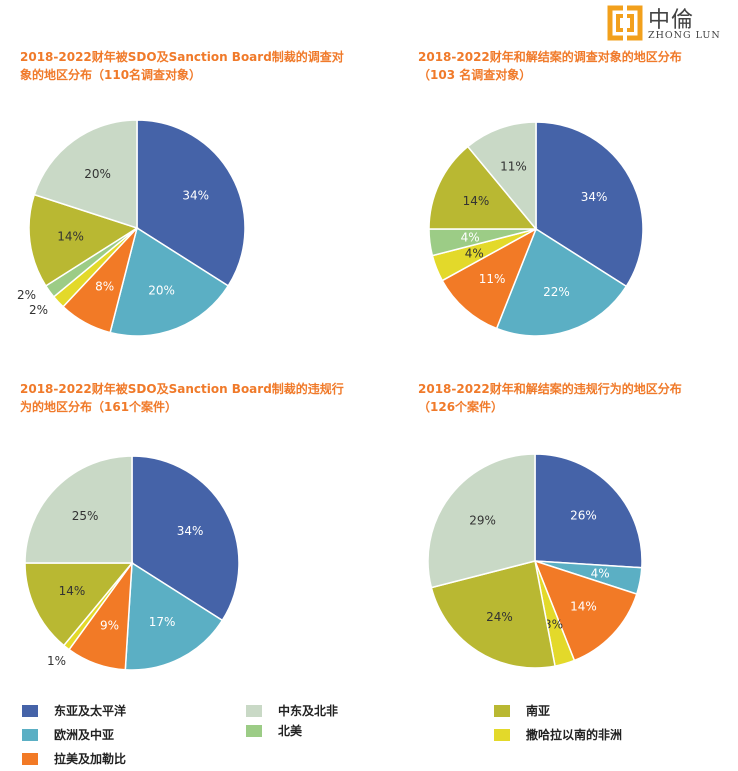  I want to click on pie-data-label: 25%, so click(85, 516).